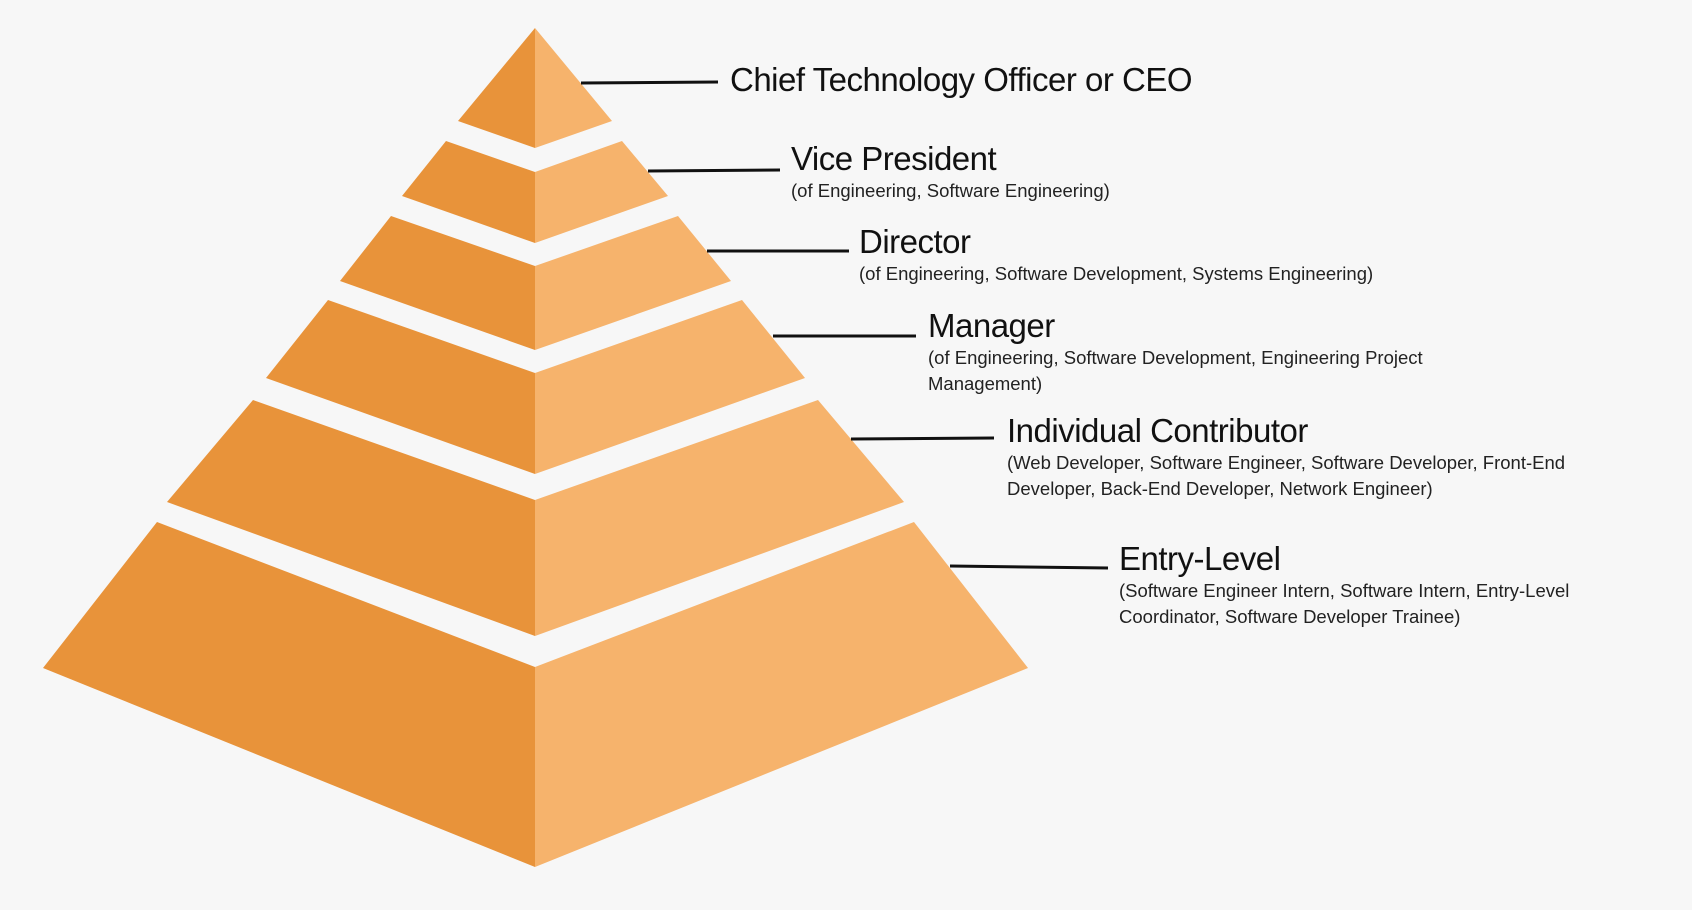  What do you see at coordinates (601, 192) in the screenshot?
I see `pyramid-tier-vice-president-right-face` at bounding box center [601, 192].